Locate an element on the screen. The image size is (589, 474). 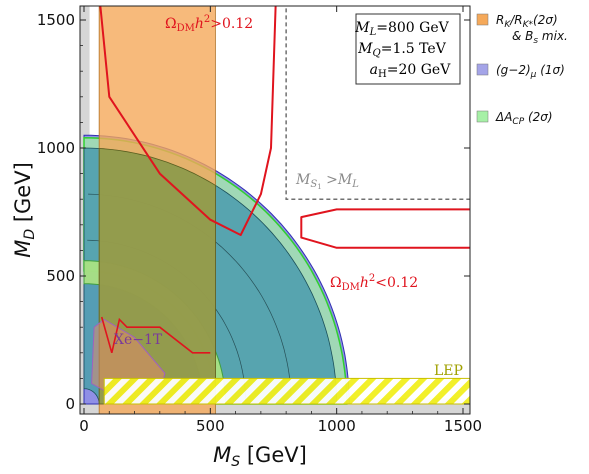
param-mq: MQ=1.5 TeV is located at coordinates (402, 50).